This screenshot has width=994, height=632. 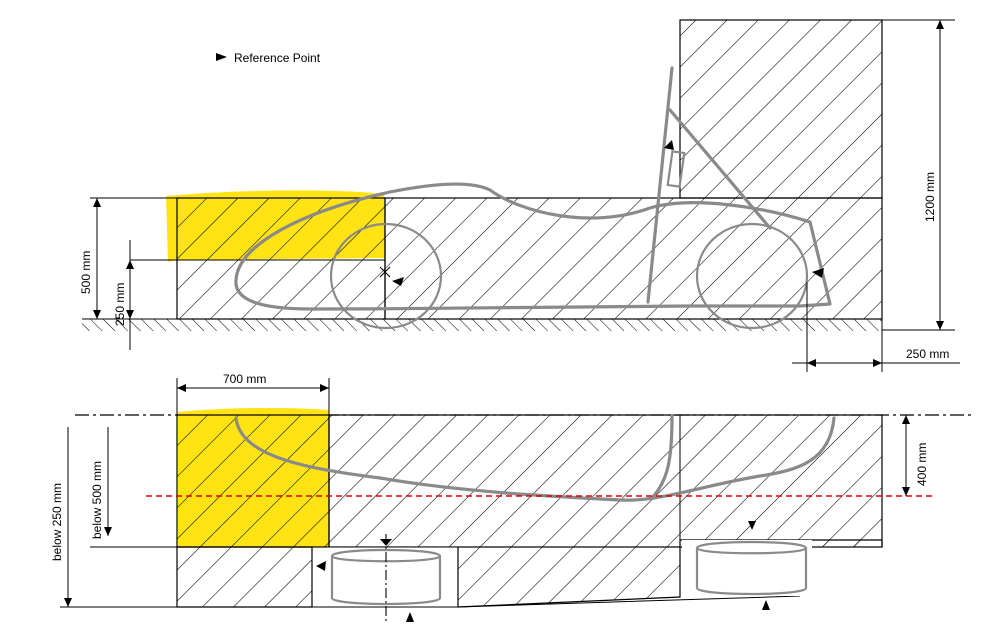 What do you see at coordinates (86, 272) in the screenshot?
I see `dim-500-label: 500 mm` at bounding box center [86, 272].